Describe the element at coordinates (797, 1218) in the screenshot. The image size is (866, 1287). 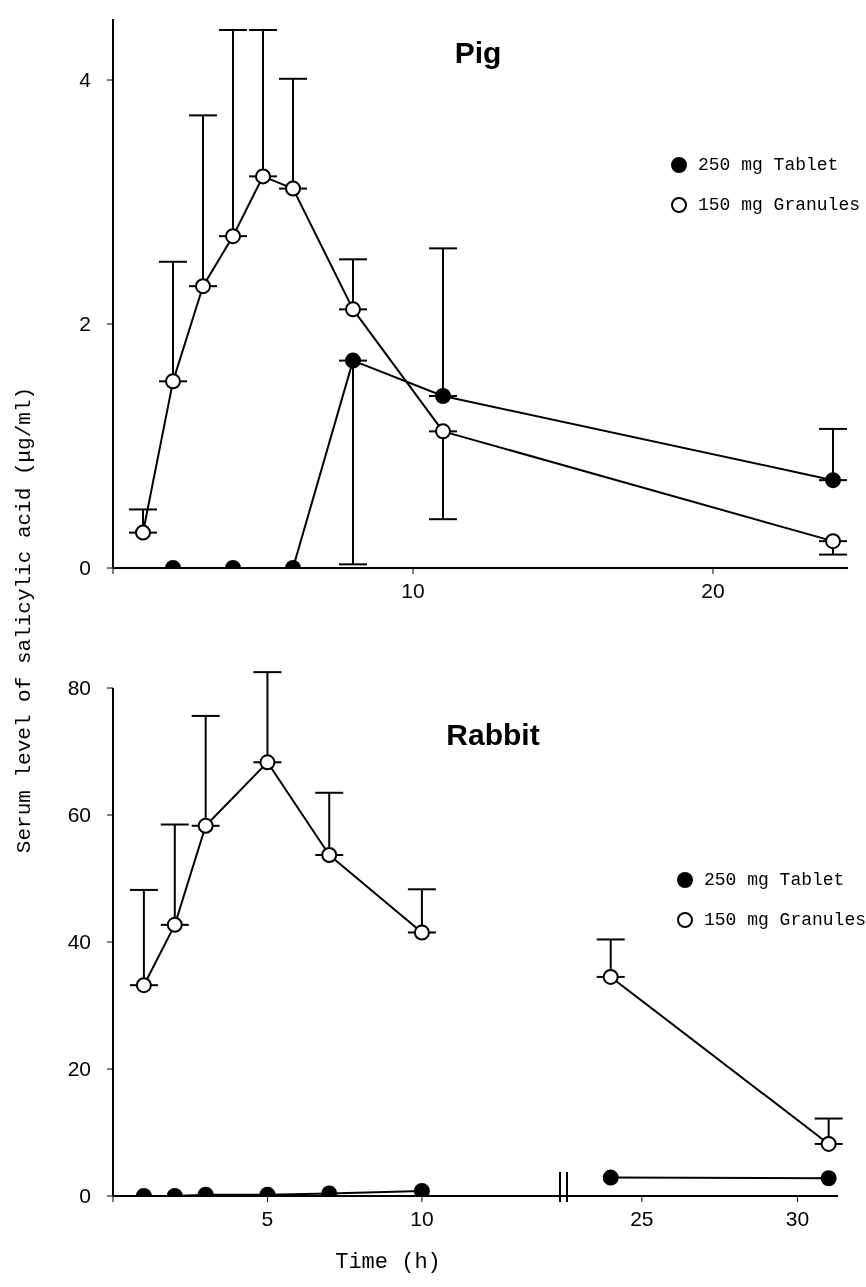
I see `x-tick-label: 30` at that location.